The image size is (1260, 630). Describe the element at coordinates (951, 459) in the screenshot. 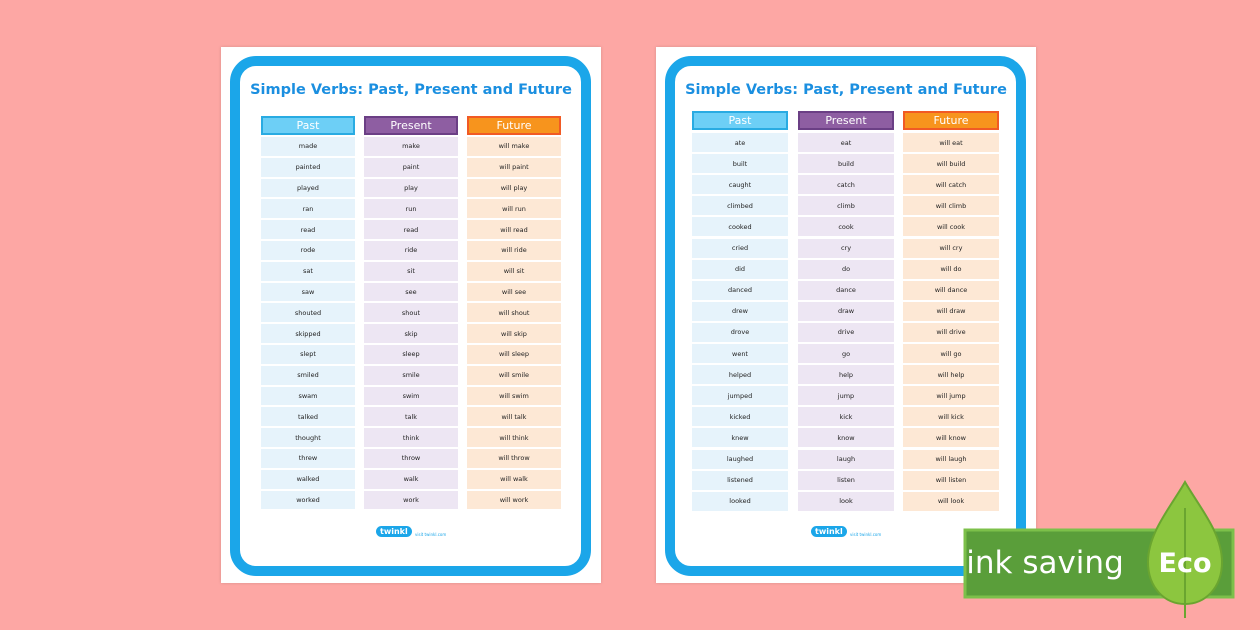

I see `verb-cell: will laugh` at that location.